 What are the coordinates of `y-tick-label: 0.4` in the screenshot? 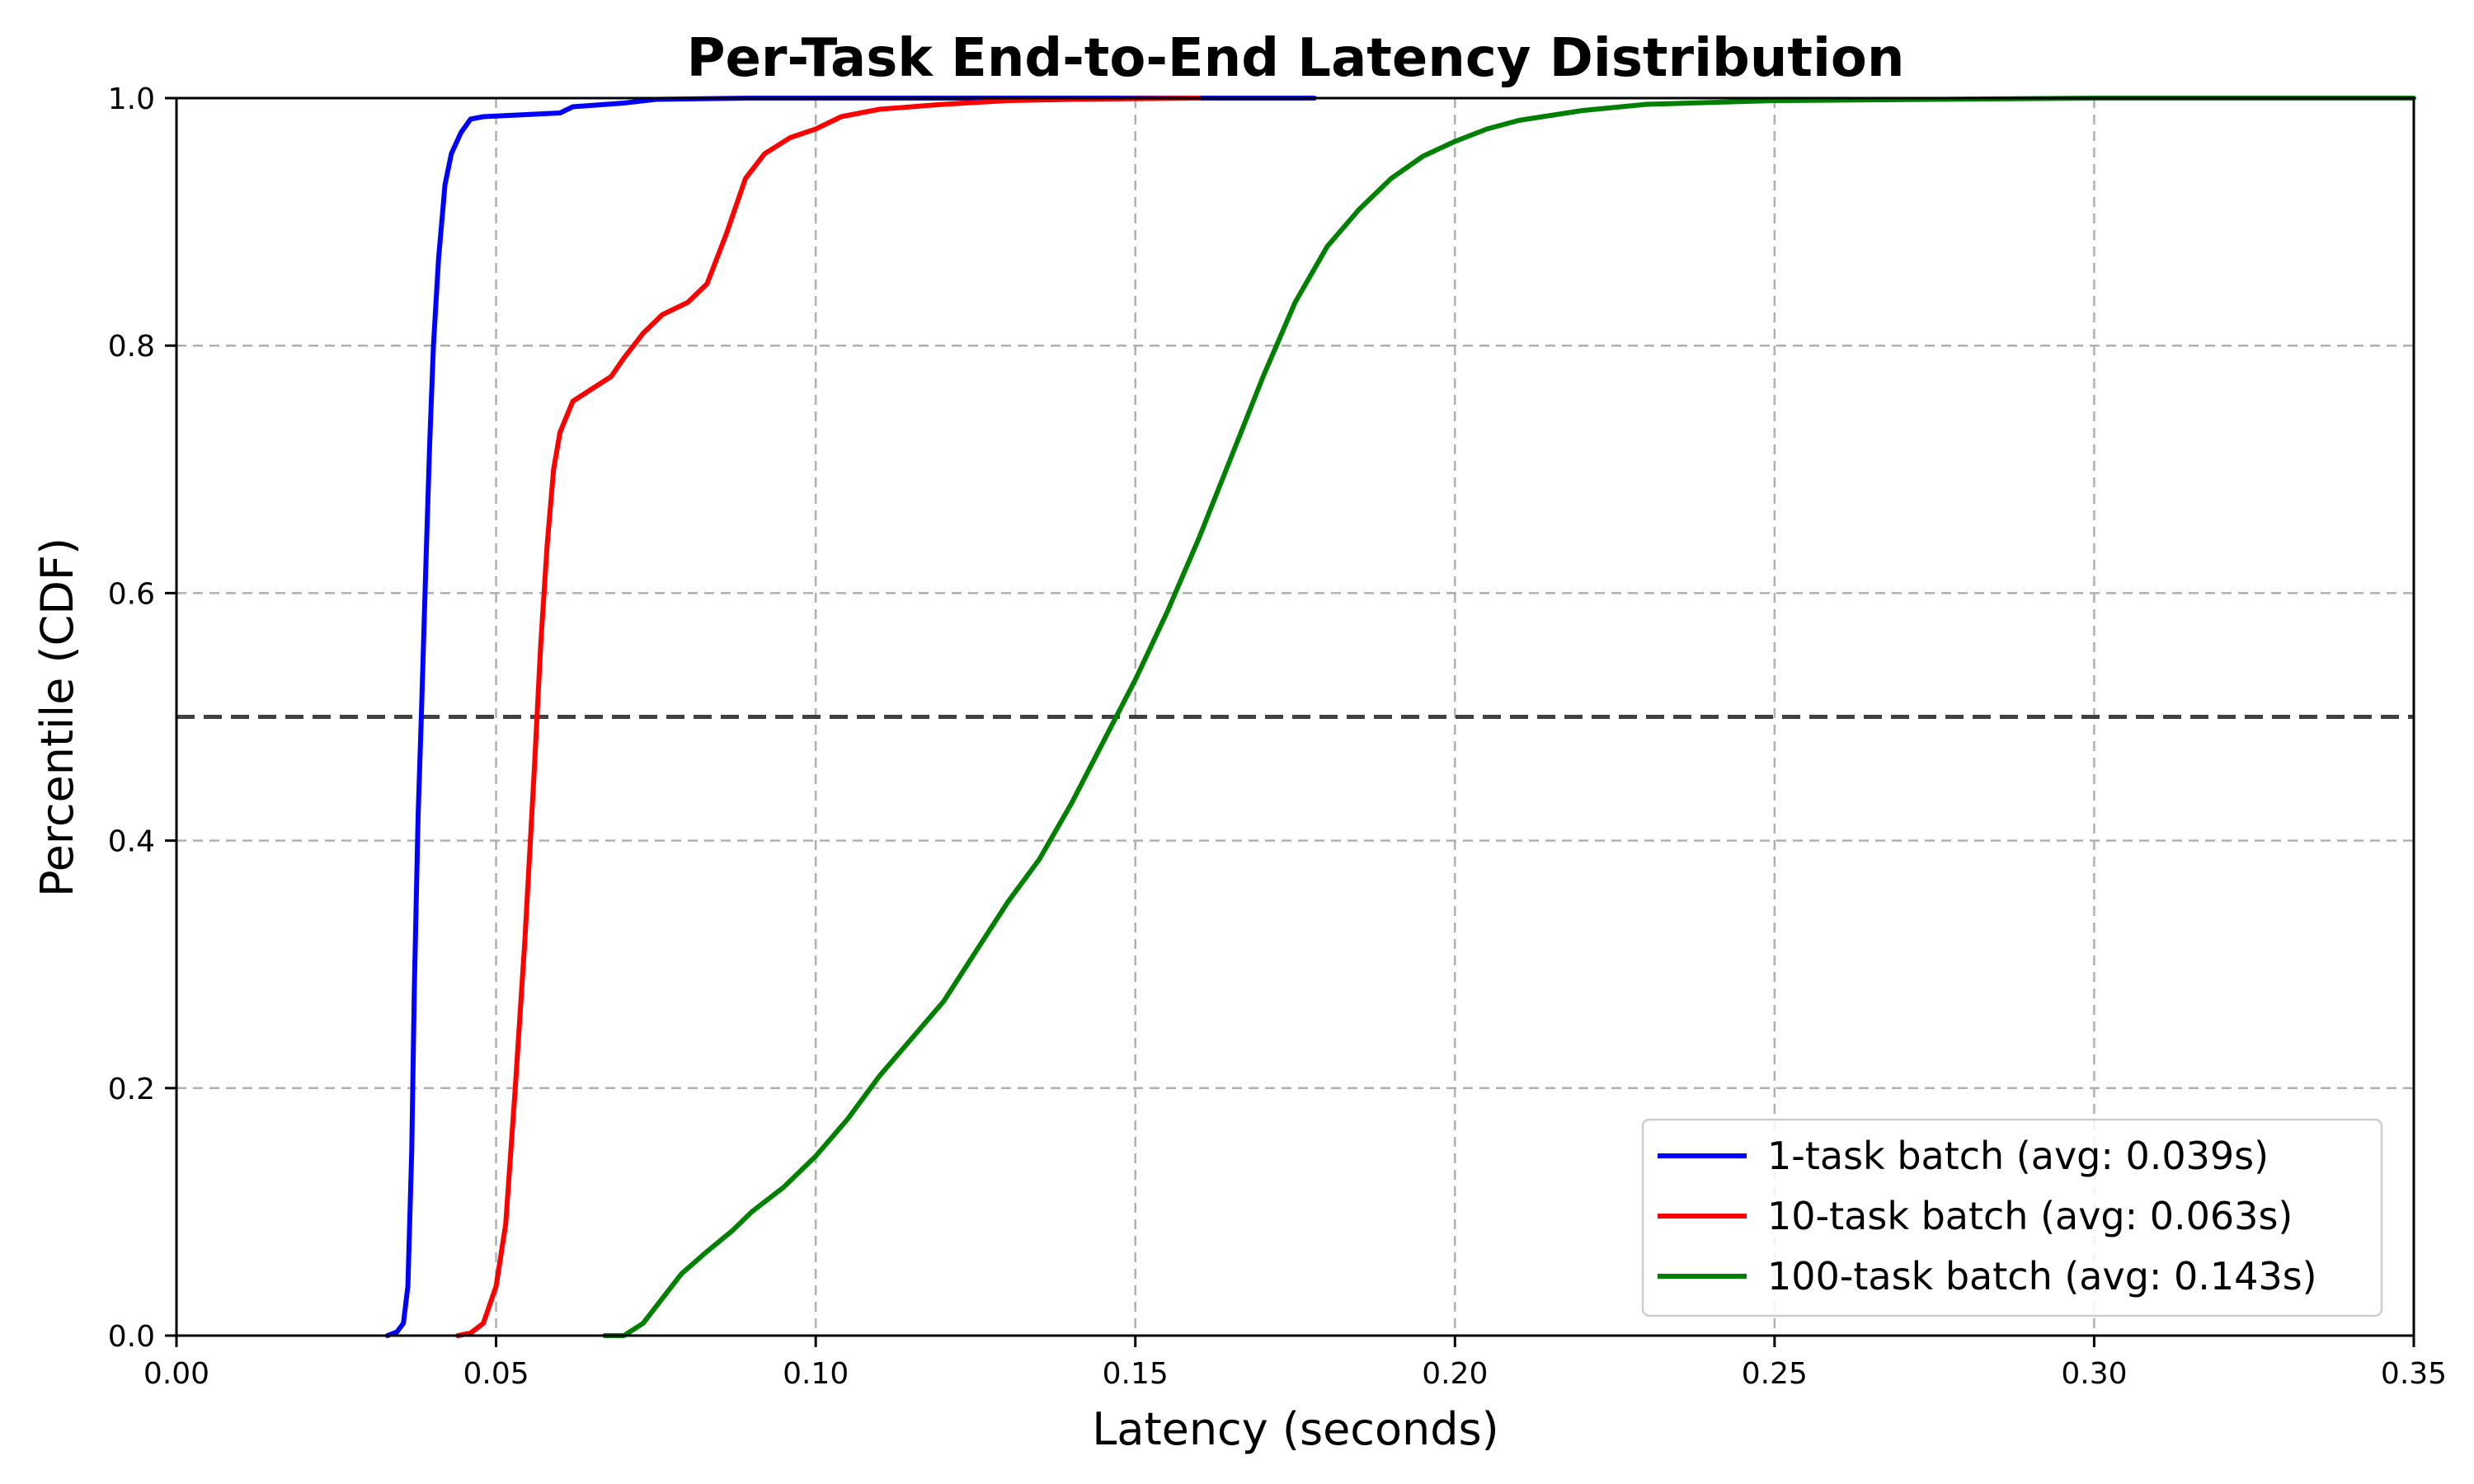 It's located at (131, 842).